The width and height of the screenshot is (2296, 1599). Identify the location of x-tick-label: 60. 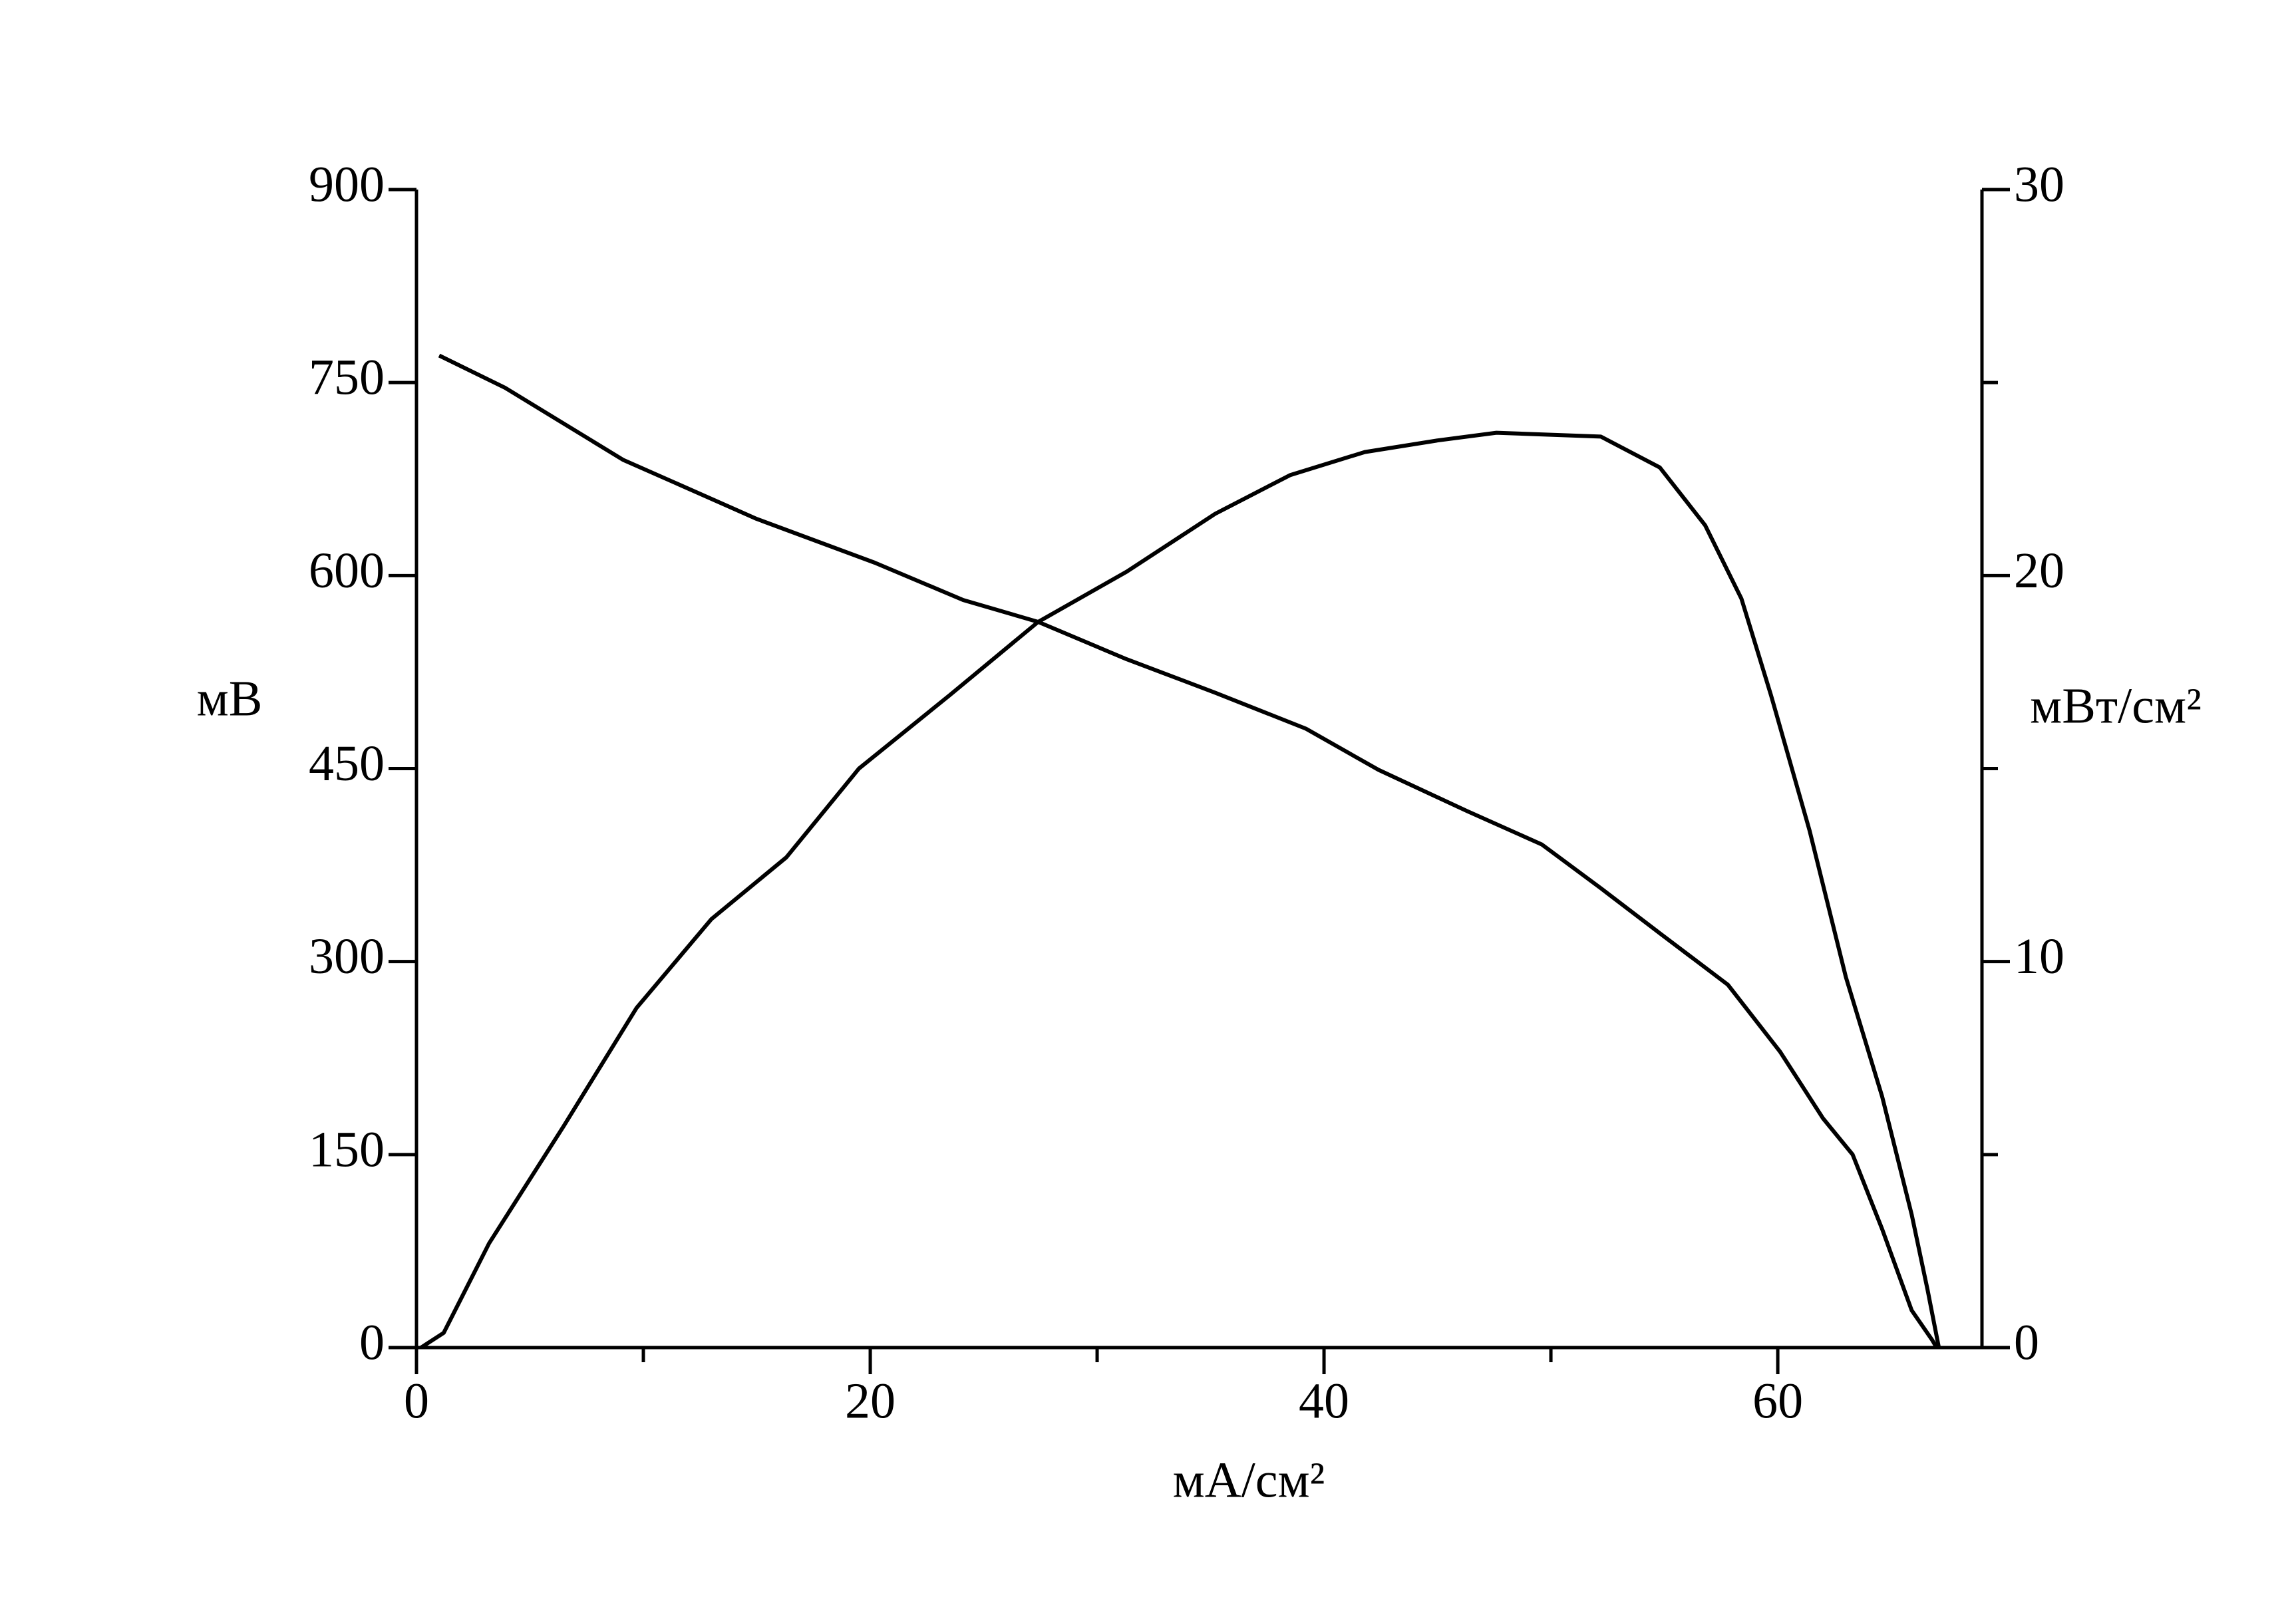
(1777, 1401).